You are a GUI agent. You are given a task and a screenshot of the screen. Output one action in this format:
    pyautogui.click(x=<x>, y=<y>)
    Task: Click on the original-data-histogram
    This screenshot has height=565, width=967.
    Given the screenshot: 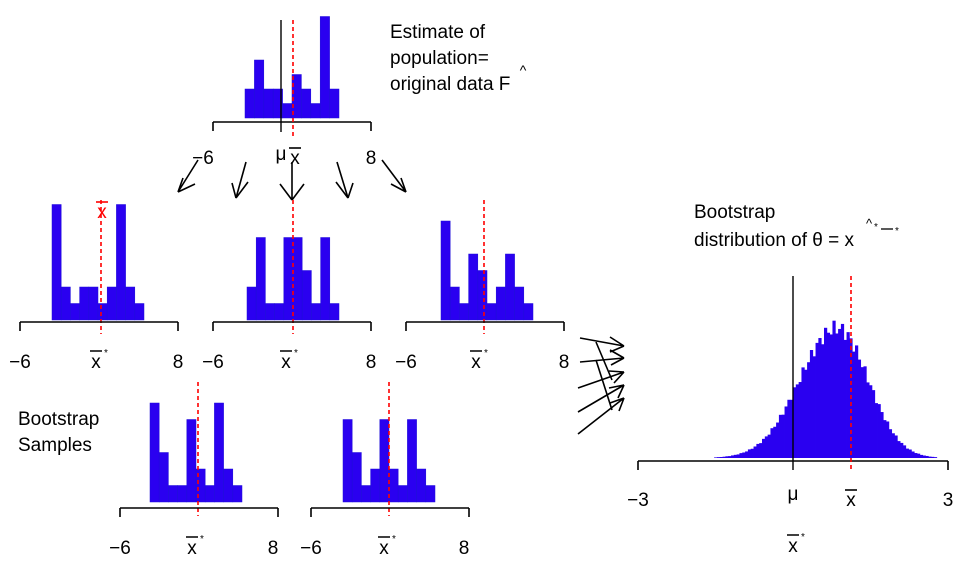 What is the action you would take?
    pyautogui.click(x=292, y=67)
    